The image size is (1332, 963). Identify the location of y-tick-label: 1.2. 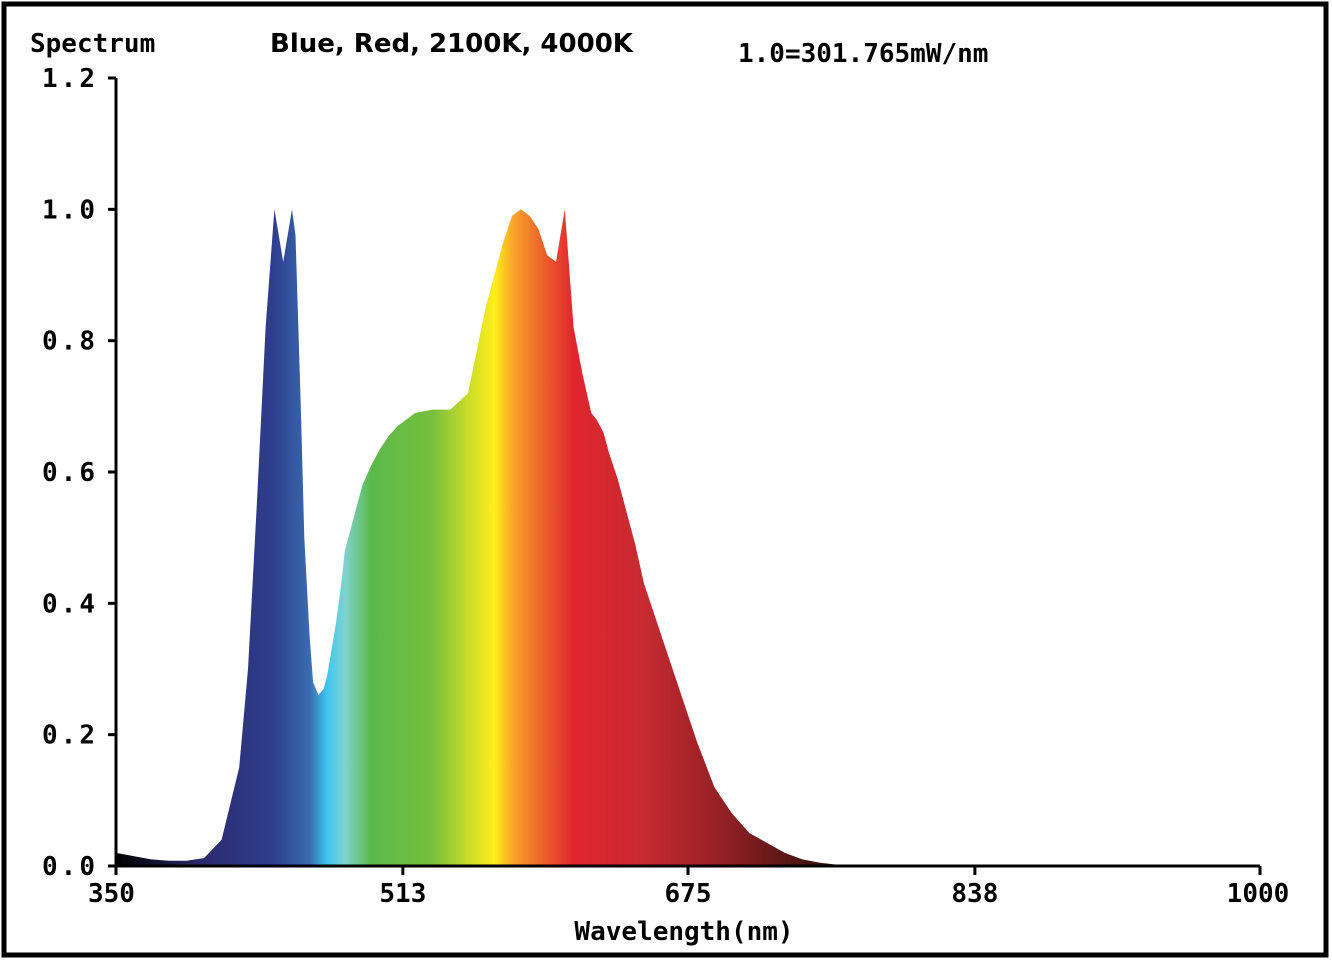
(70, 79).